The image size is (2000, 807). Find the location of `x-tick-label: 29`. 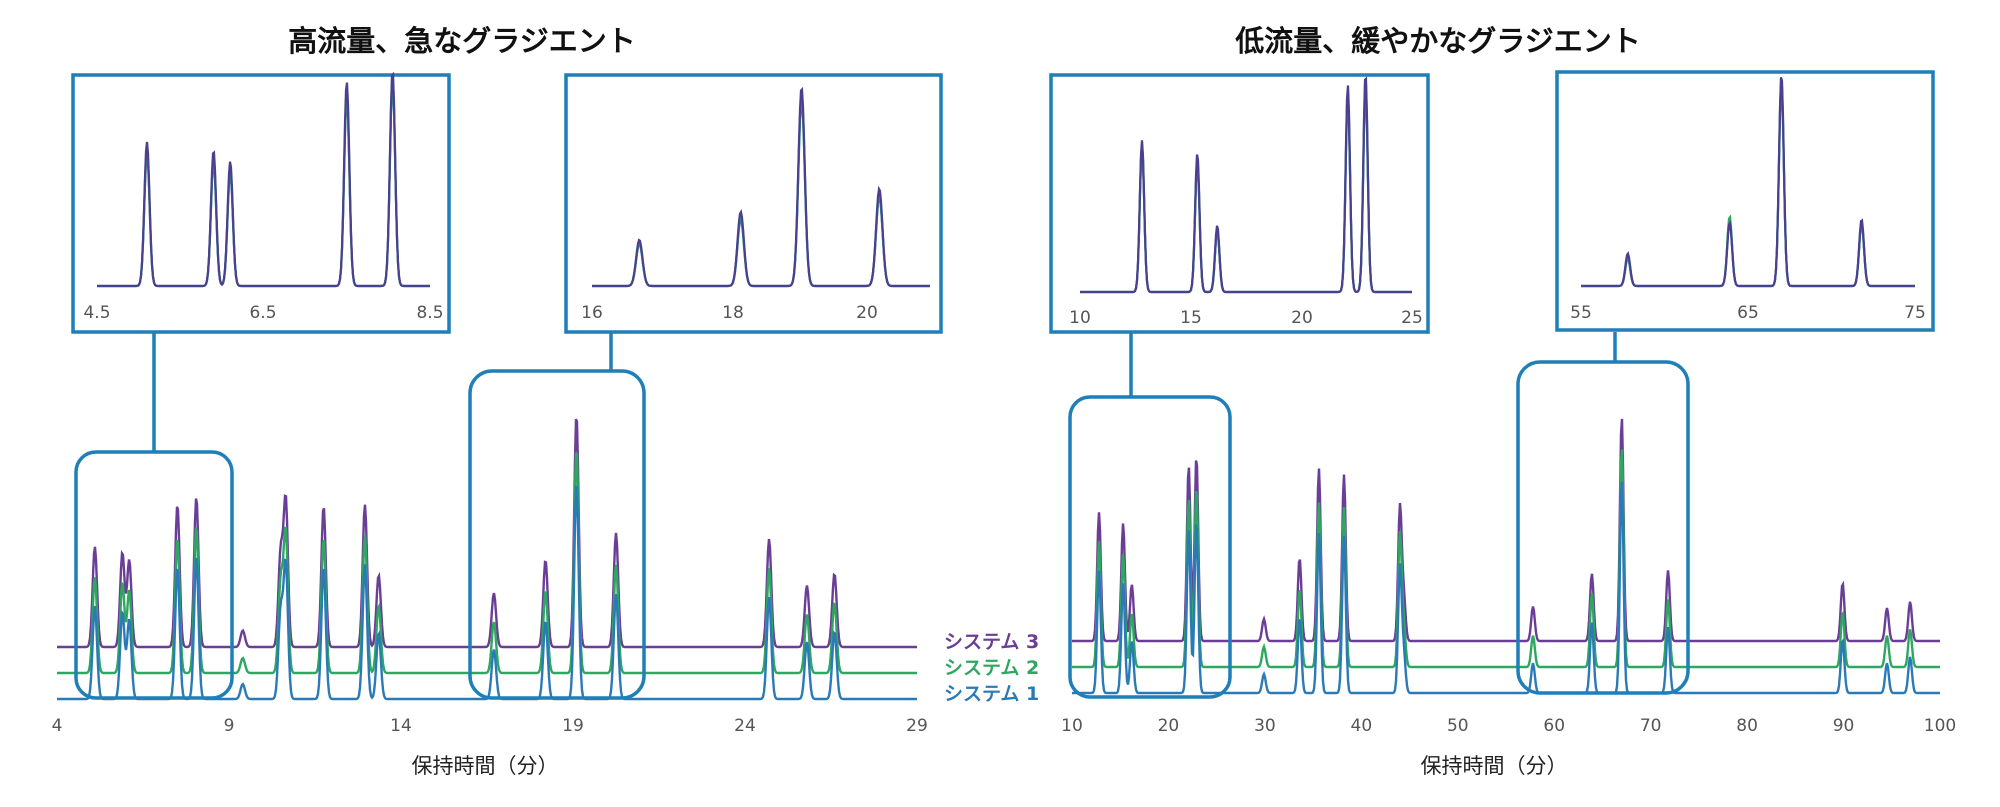

x-tick-label: 29 is located at coordinates (917, 726).